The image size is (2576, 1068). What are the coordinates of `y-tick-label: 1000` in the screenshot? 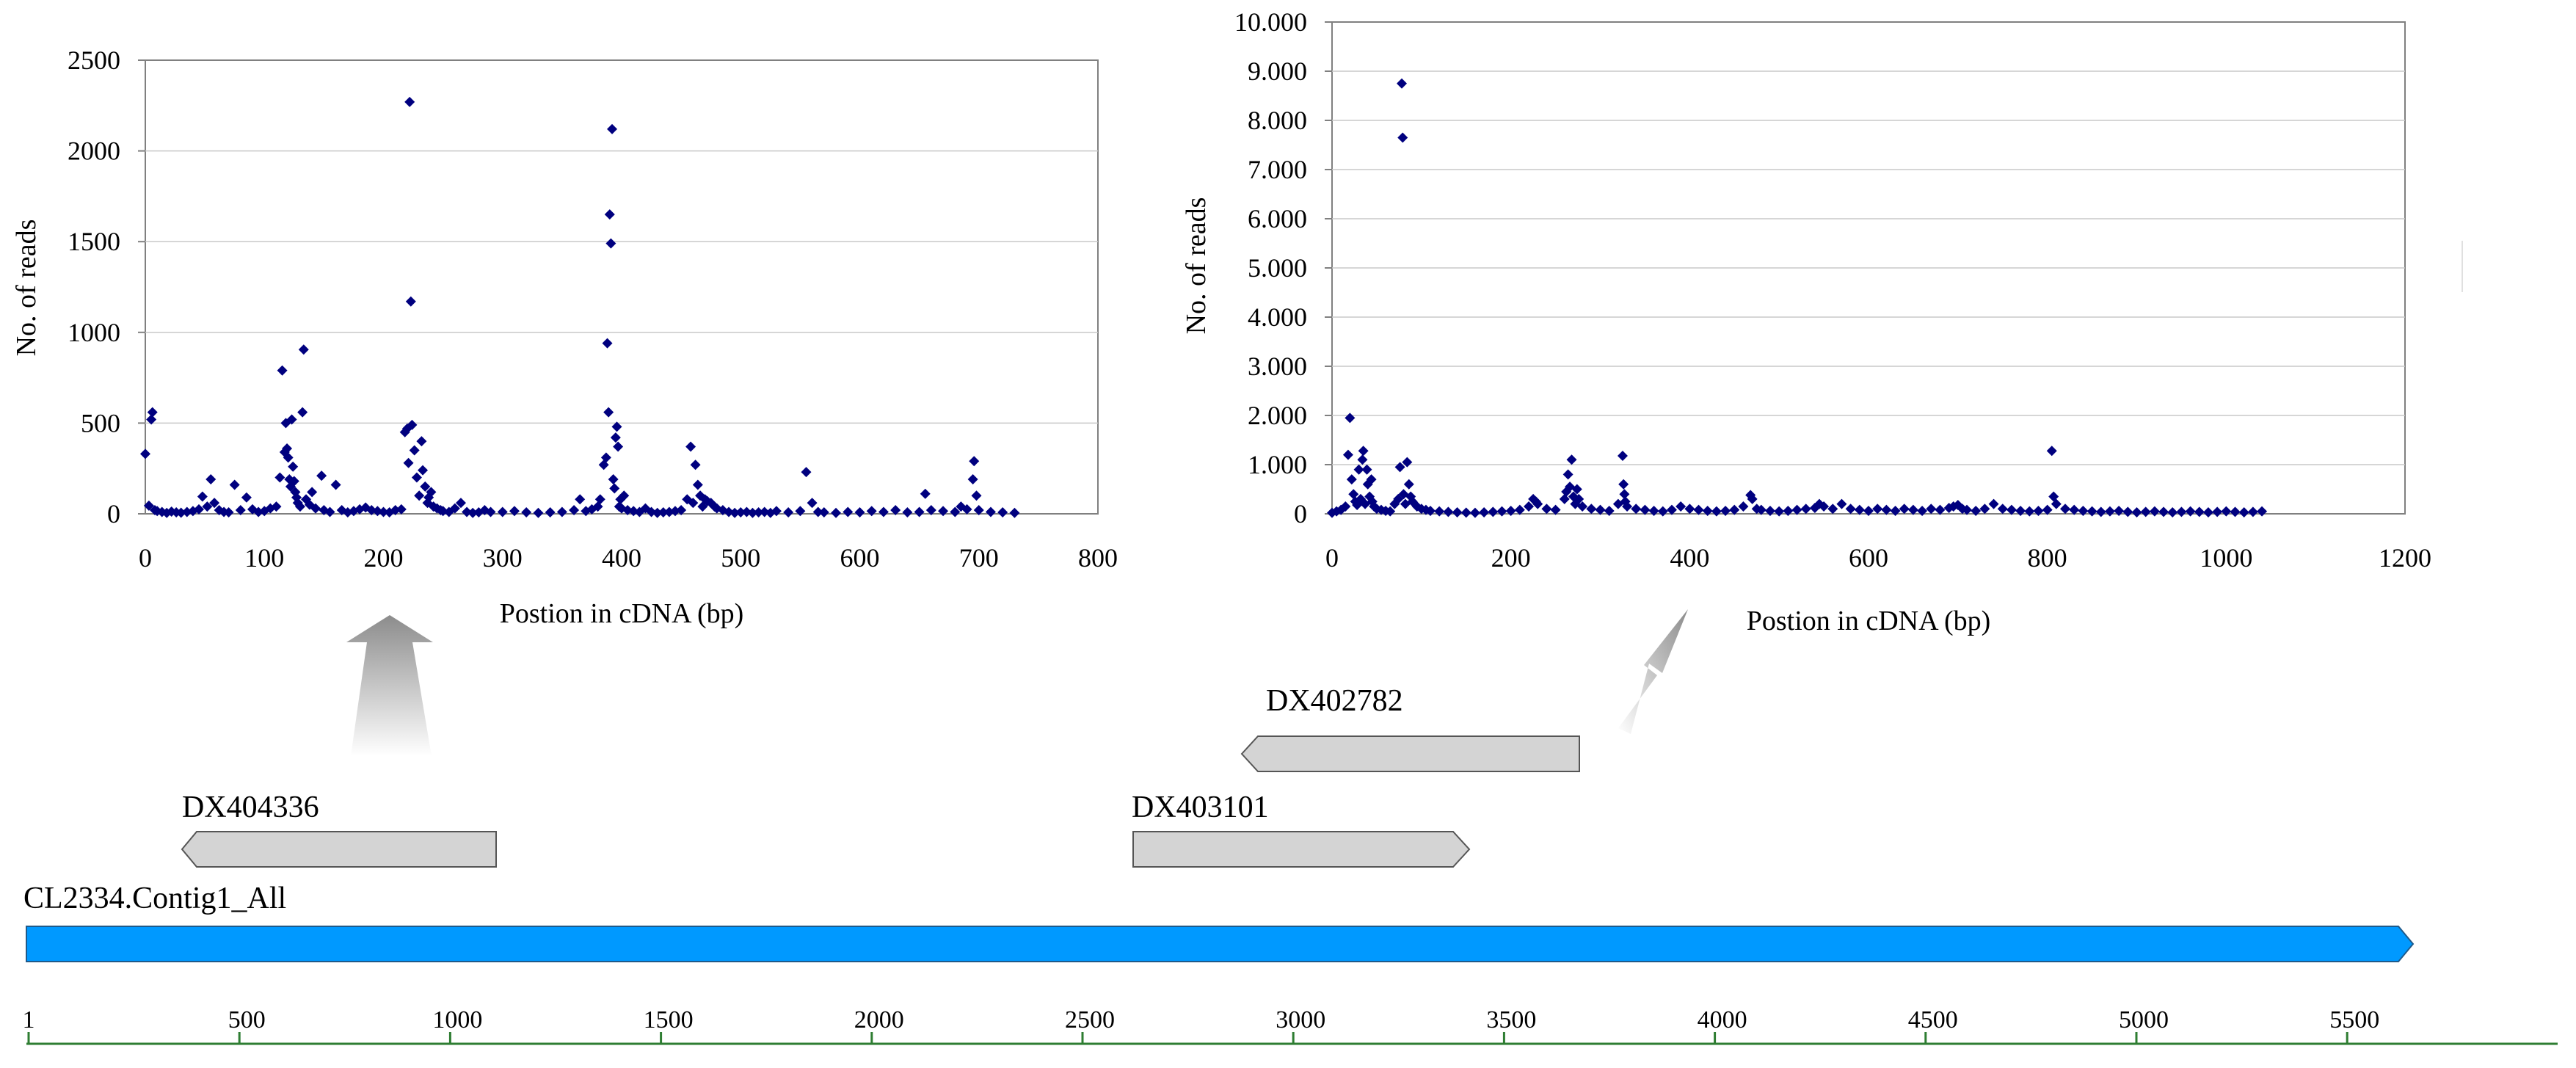 It's located at (94, 332).